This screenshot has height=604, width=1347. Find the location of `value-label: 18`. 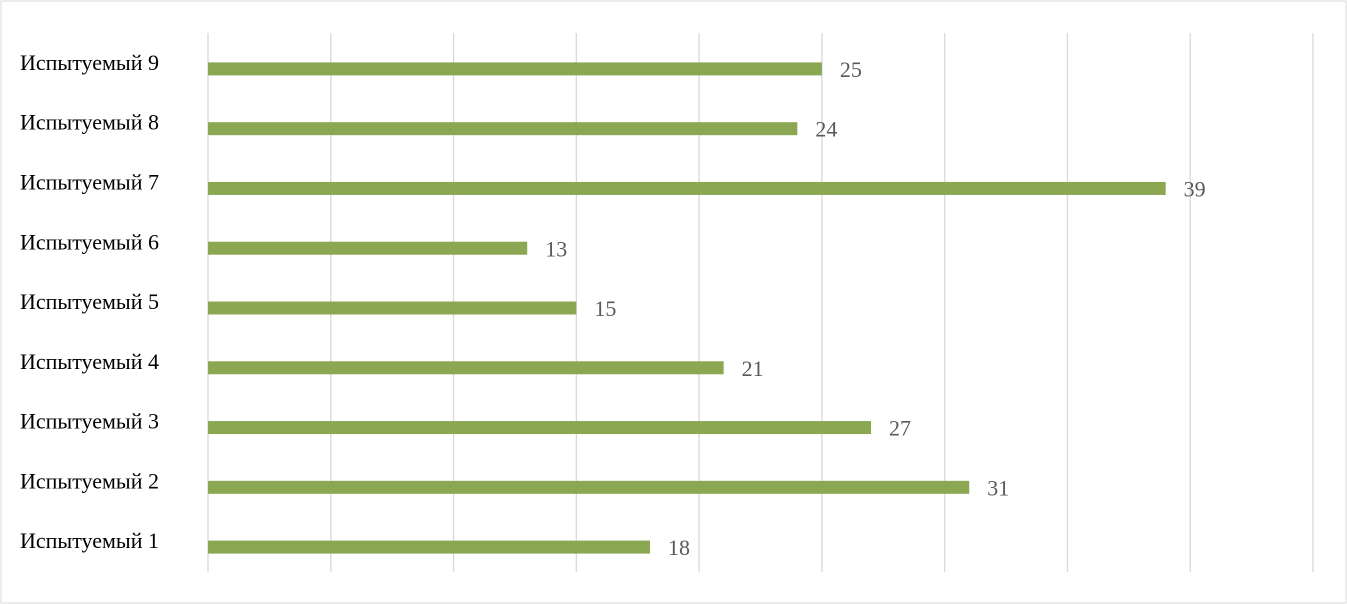

value-label: 18 is located at coordinates (679, 547).